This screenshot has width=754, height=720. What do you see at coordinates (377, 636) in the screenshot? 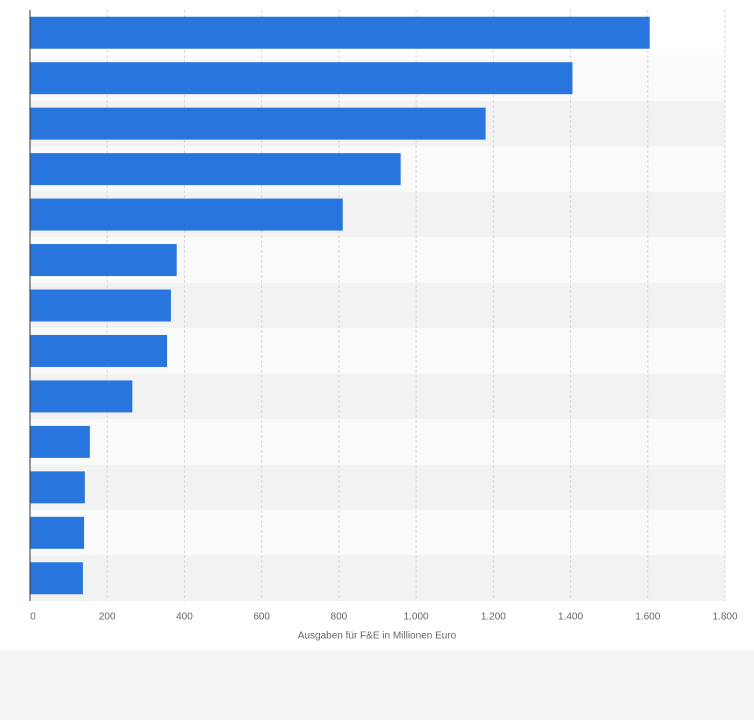
I see `x-axis-label: Ausgaben für F&E in Millionen Euro` at bounding box center [377, 636].